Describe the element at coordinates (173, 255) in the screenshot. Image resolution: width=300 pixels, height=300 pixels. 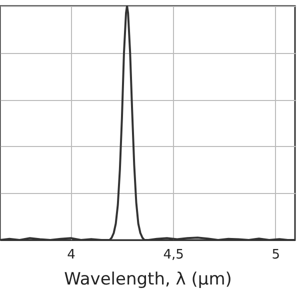
I see `x-tick-label: 4,5` at that location.